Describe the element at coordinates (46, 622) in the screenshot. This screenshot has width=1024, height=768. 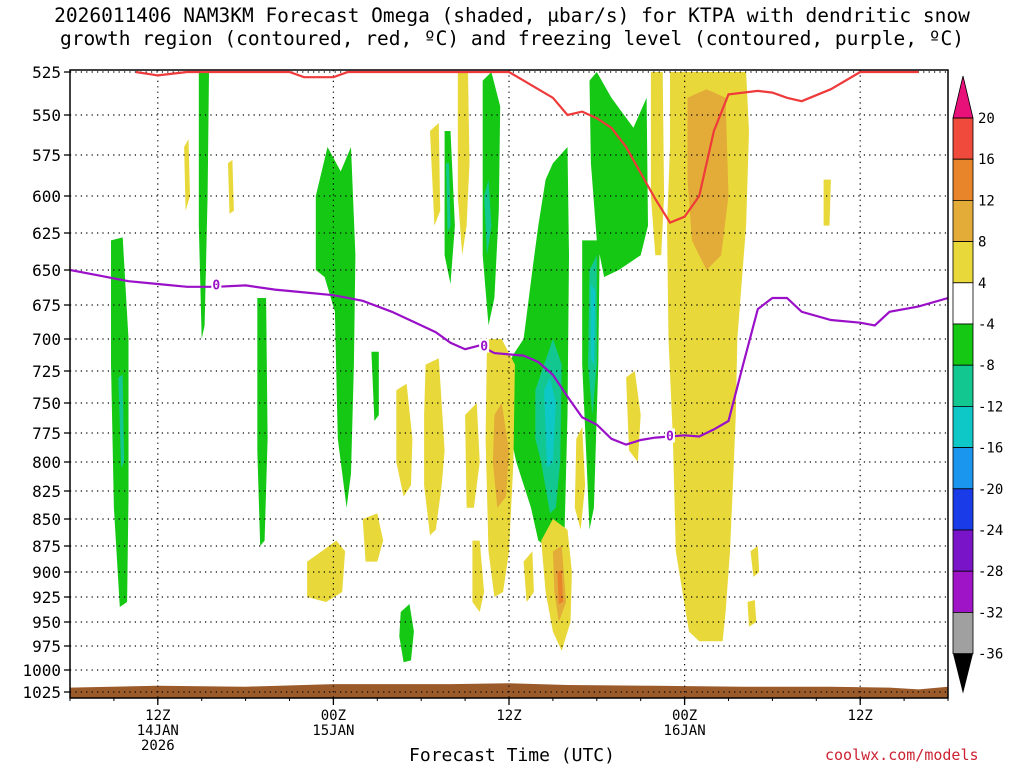
I see `ytick-label-950: 950` at that location.